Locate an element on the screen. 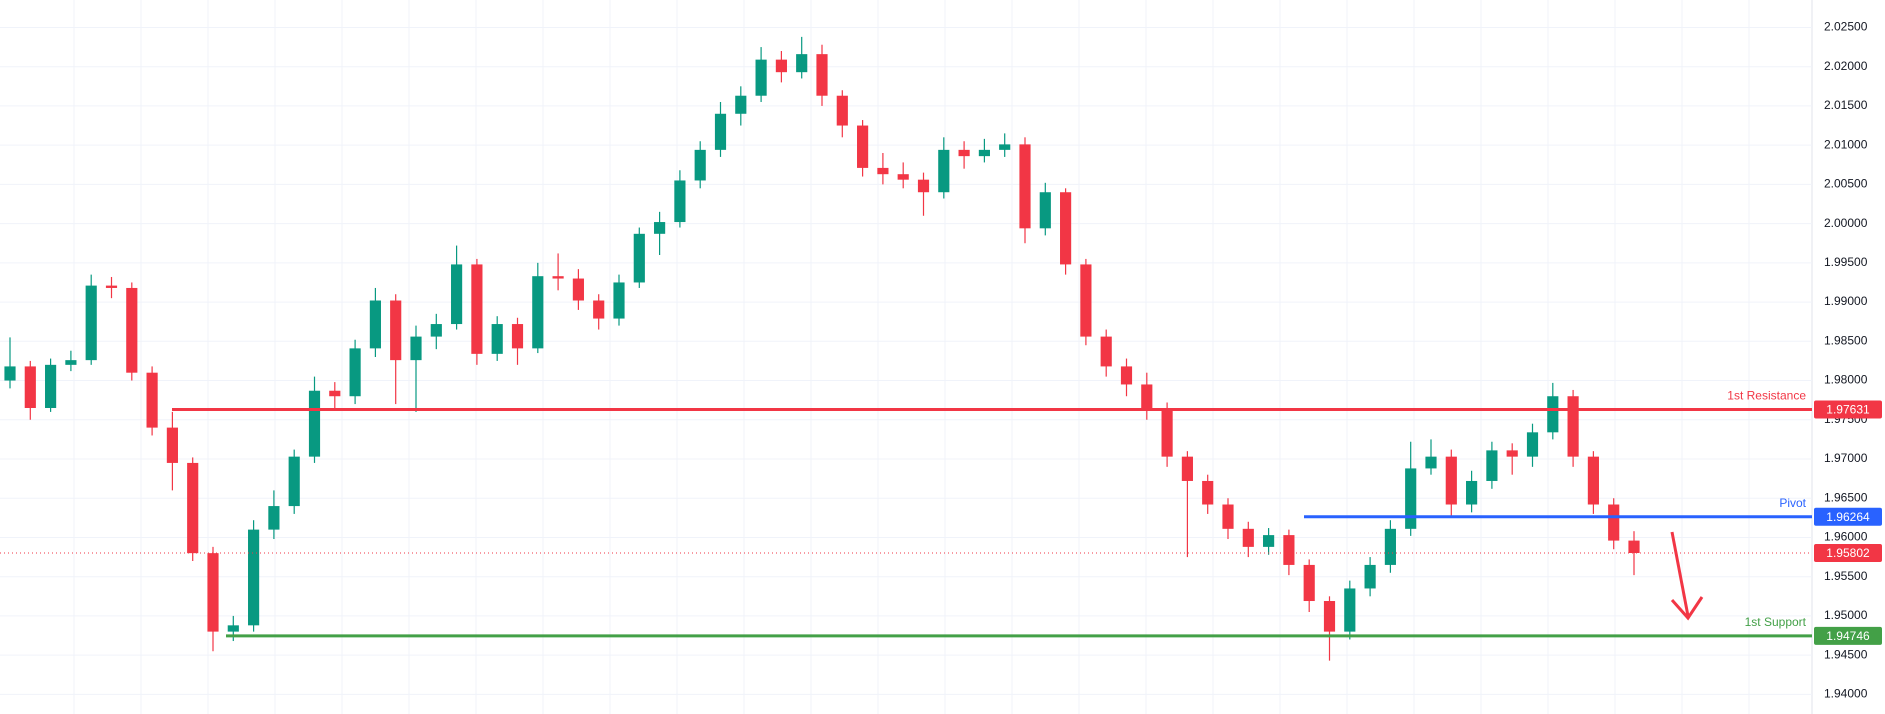 The width and height of the screenshot is (1885, 714). arrow-head is located at coordinates (1687, 608).